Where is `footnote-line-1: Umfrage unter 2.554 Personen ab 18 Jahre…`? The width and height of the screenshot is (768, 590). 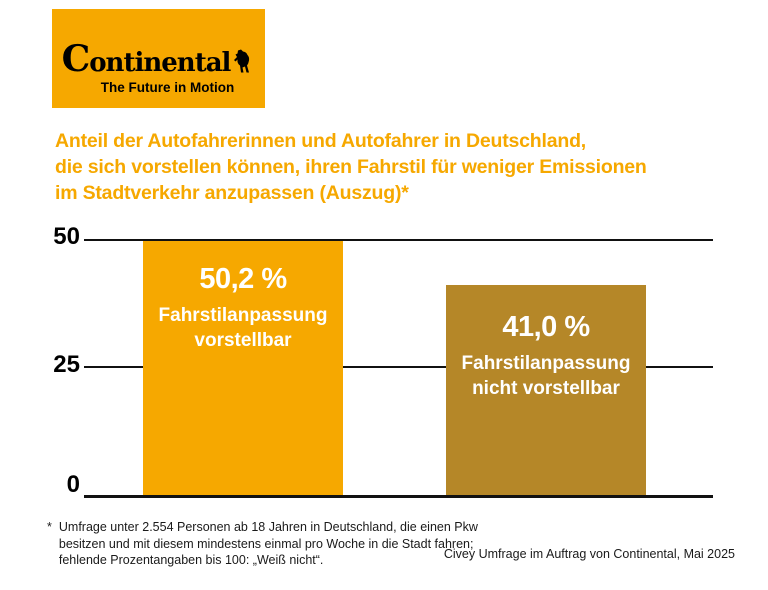 footnote-line-1: Umfrage unter 2.554 Personen ab 18 Jahre… is located at coordinates (268, 527).